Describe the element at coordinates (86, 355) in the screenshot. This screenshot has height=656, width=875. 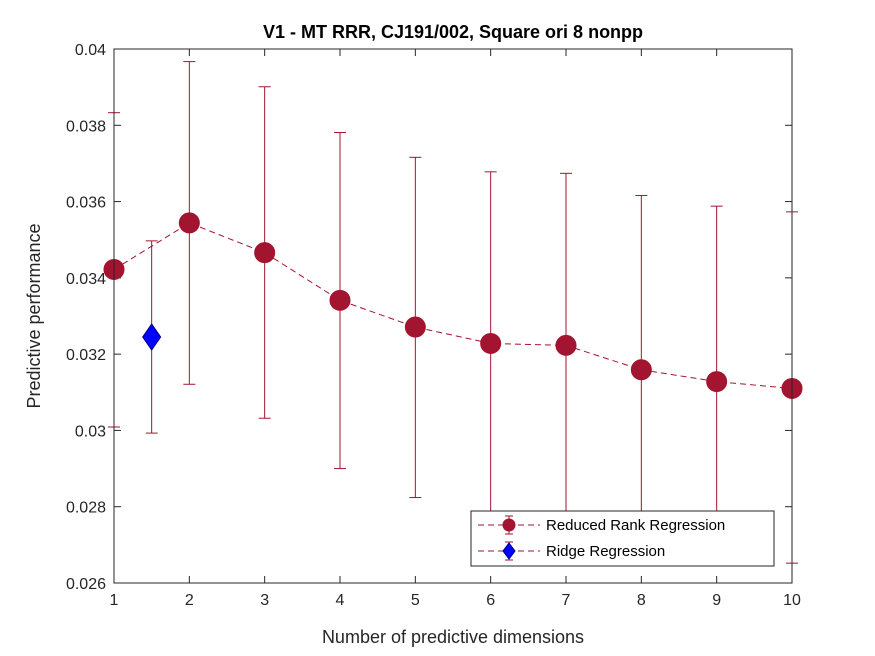
I see `y-tick-label: 0.032` at that location.